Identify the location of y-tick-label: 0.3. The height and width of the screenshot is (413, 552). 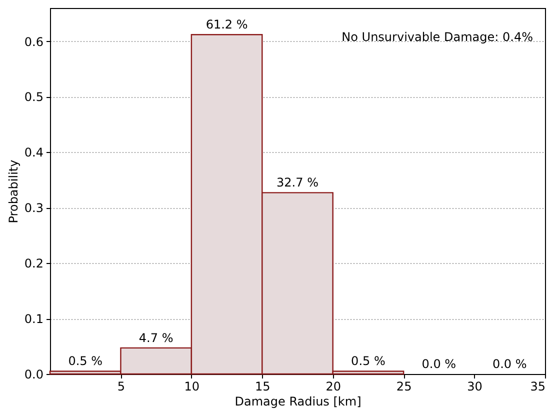
(34, 208).